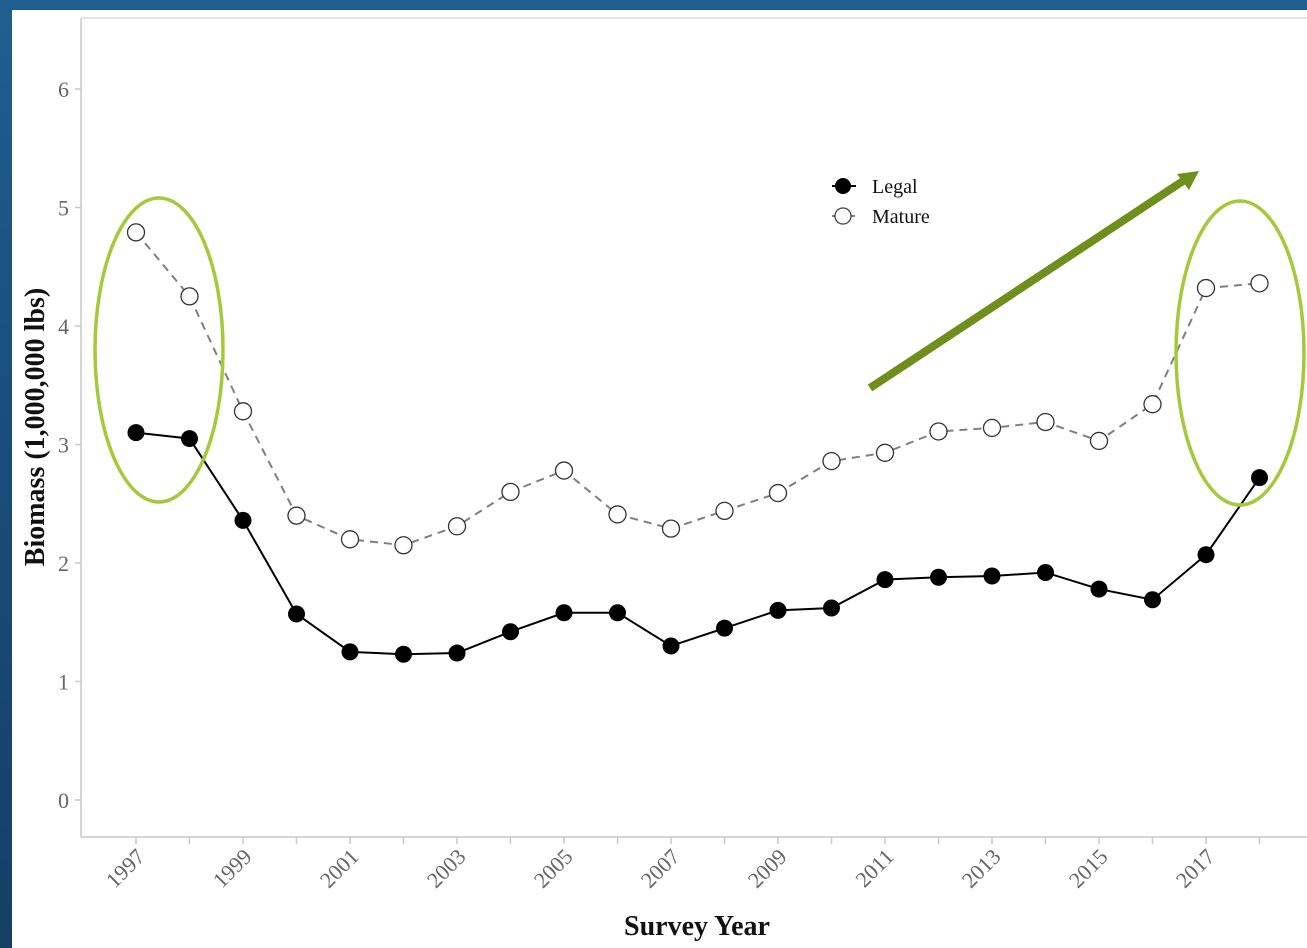 The width and height of the screenshot is (1307, 948). I want to click on x-tick-label: 2005, so click(553, 868).